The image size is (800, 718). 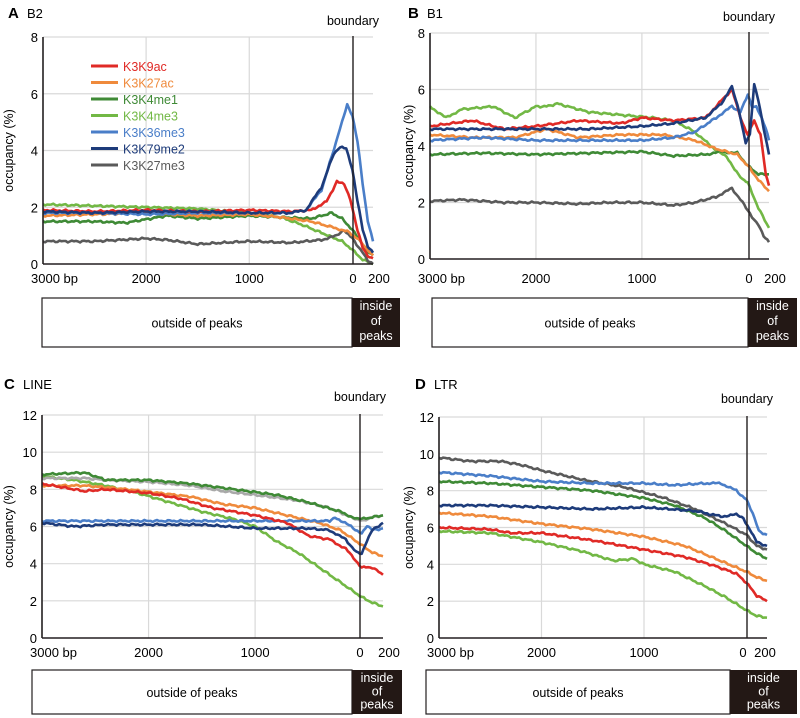 What do you see at coordinates (446, 384) in the screenshot?
I see `panel-title: LTR` at bounding box center [446, 384].